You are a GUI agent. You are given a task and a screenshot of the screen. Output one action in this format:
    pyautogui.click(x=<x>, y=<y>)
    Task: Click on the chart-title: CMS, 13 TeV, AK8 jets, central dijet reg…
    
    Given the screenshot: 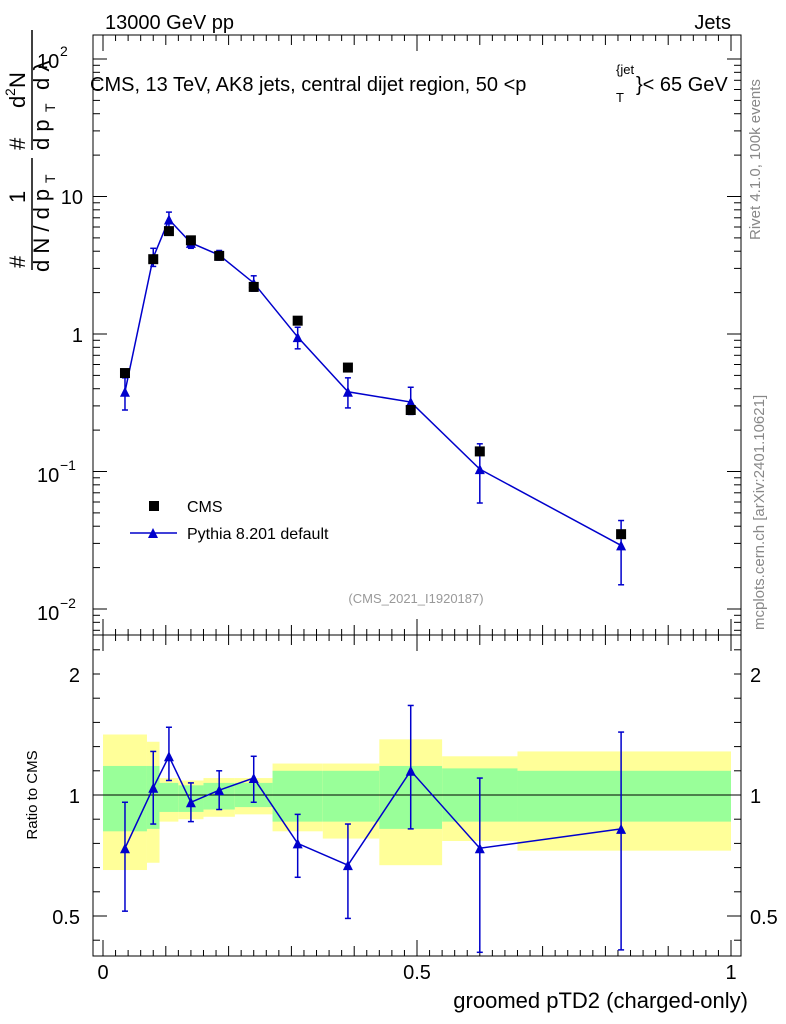 What is the action you would take?
    pyautogui.click(x=409, y=83)
    